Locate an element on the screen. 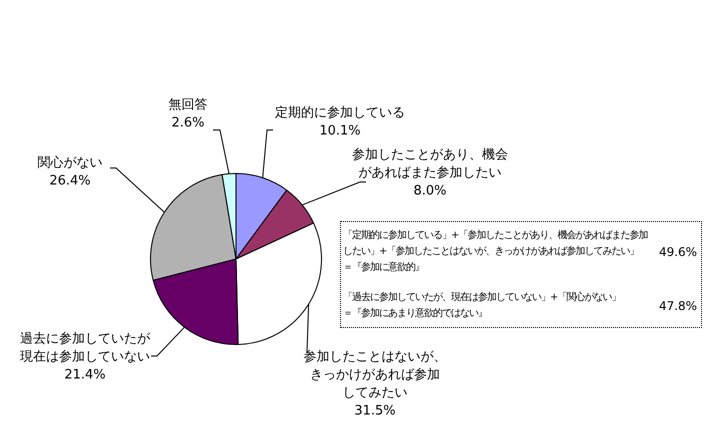 This screenshot has width=704, height=435. data-label: 21.4% is located at coordinates (85, 374).